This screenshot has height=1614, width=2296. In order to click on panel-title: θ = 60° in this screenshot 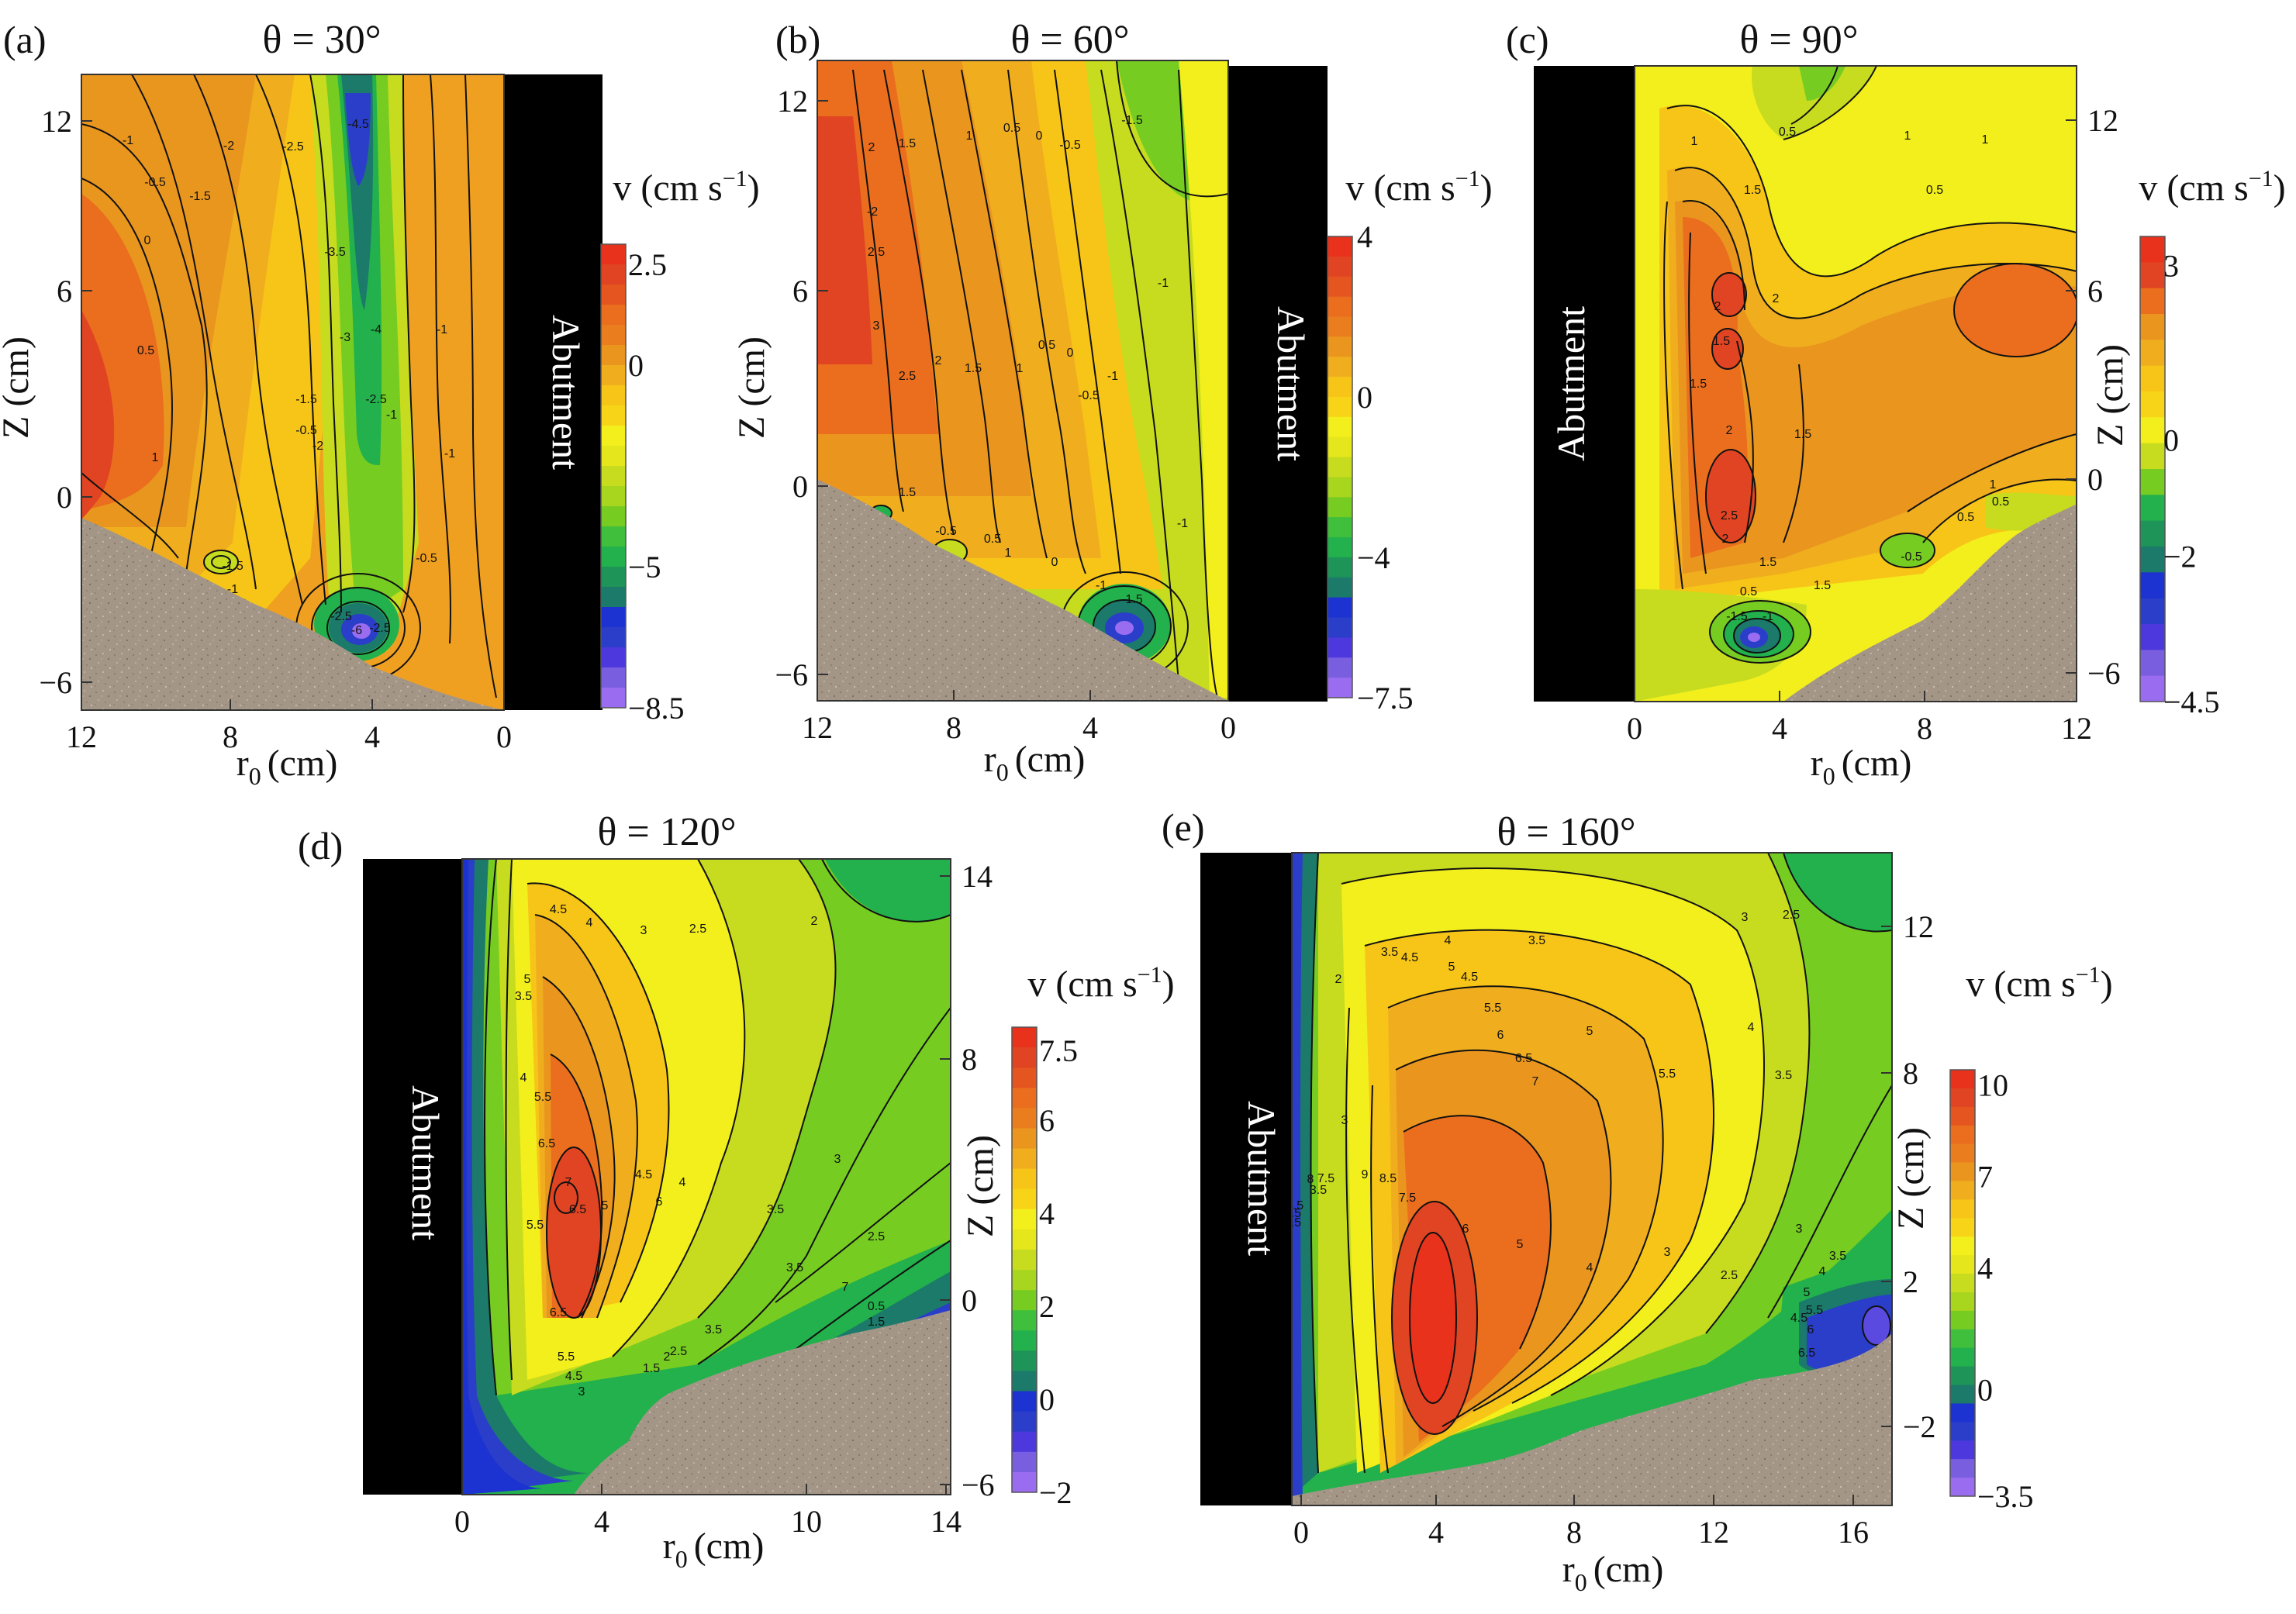, I will do `click(1069, 40)`.